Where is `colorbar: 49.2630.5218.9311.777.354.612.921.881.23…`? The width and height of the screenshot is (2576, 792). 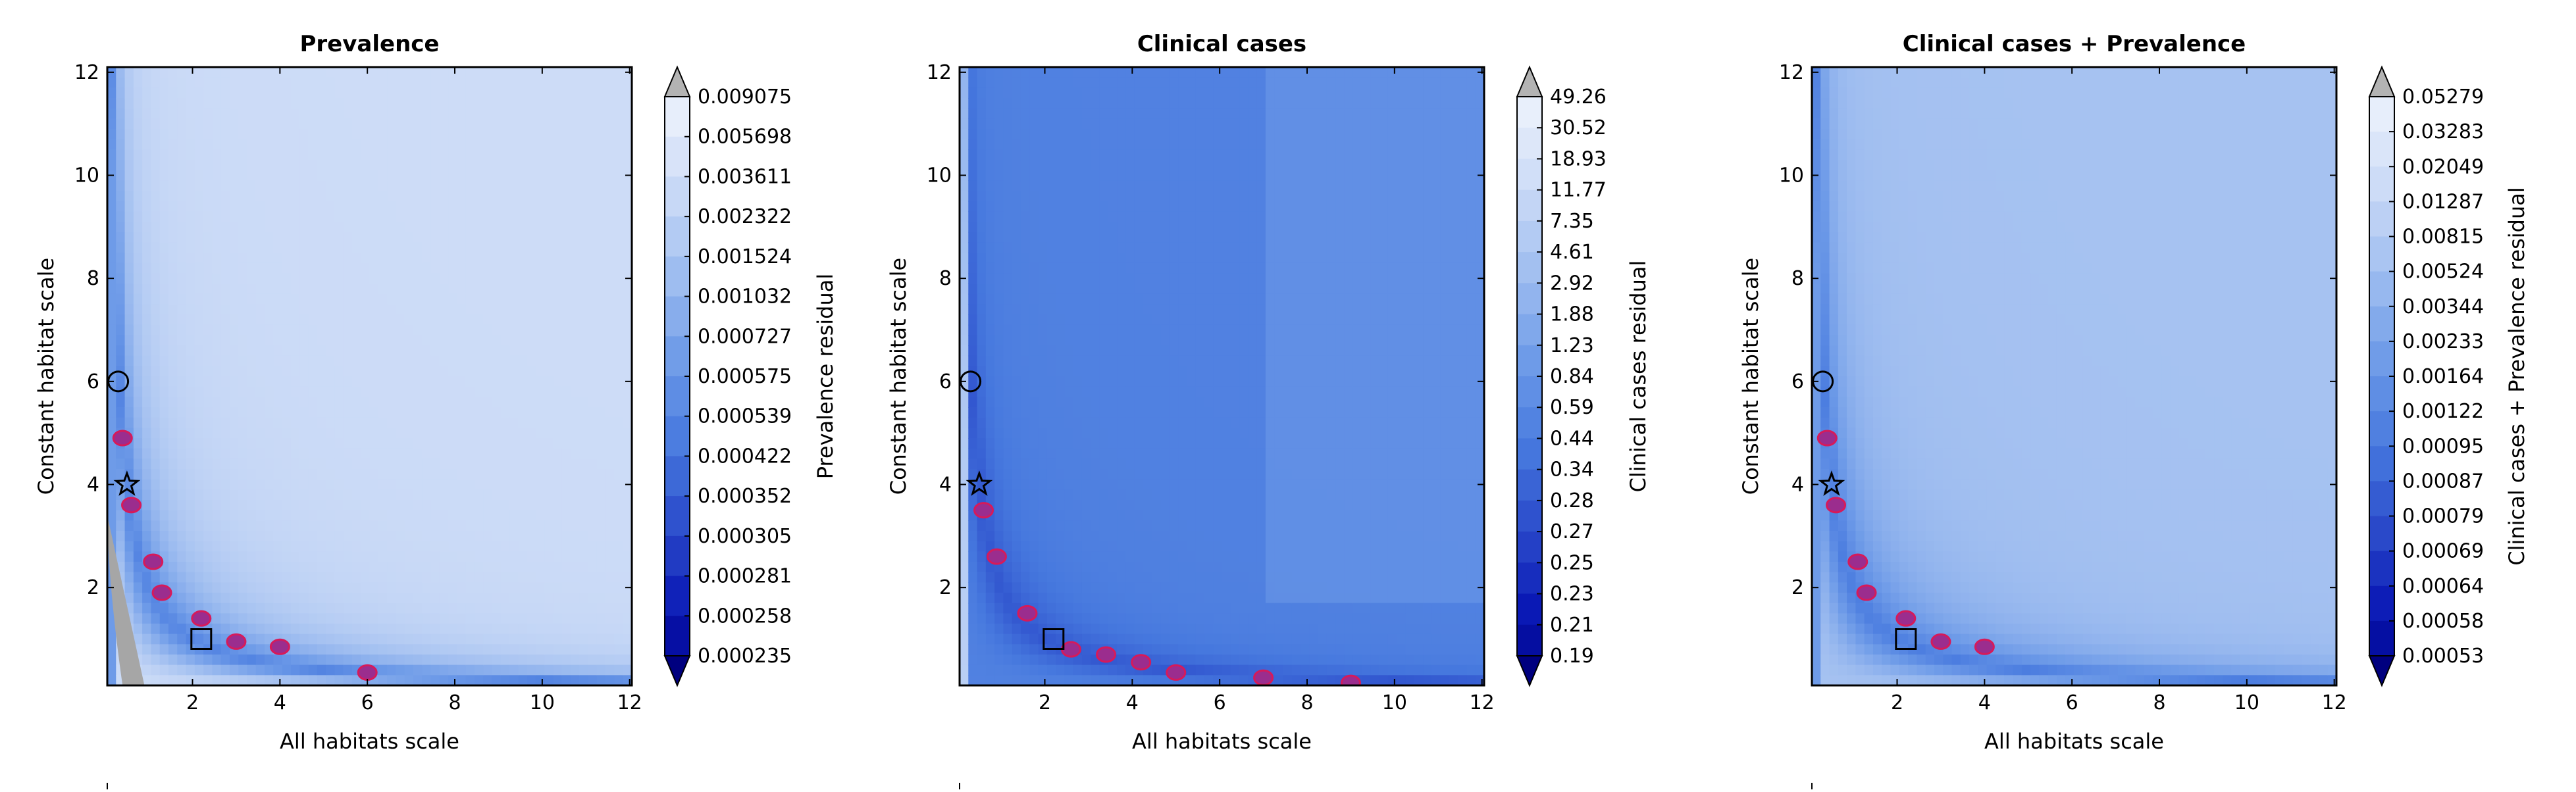 colorbar: 49.2630.5218.9311.777.354.612.921.881.23… is located at coordinates (1562, 376).